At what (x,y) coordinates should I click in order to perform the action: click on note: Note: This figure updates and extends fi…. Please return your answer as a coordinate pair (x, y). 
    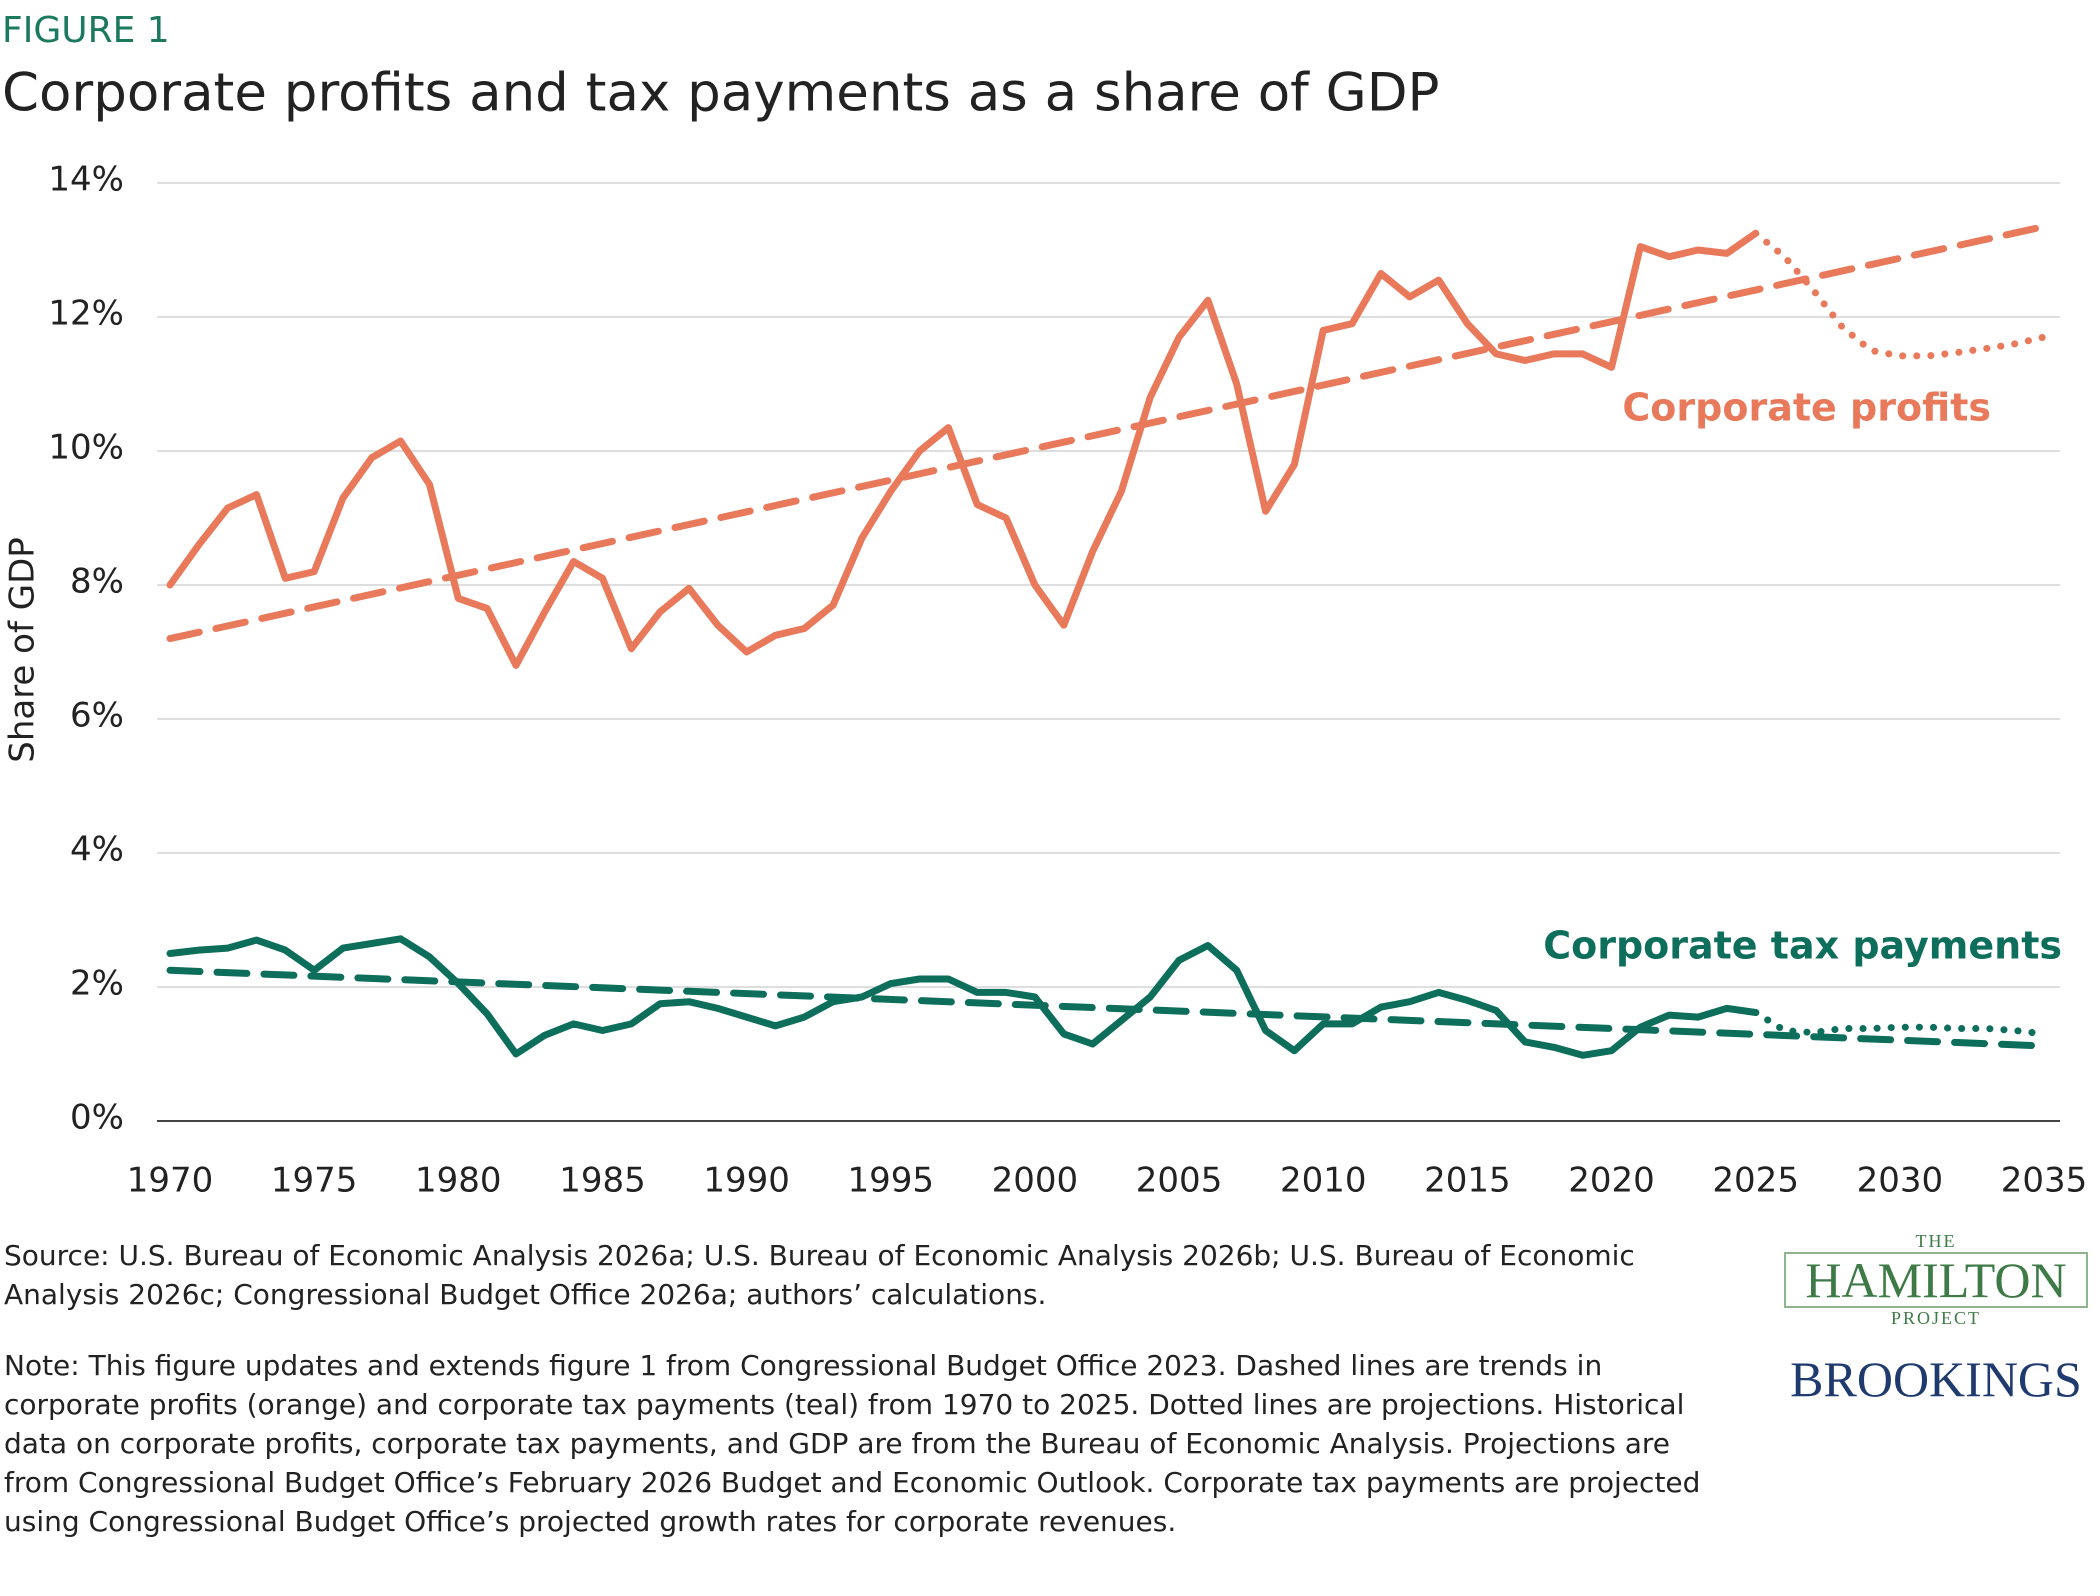
    Looking at the image, I should click on (852, 1443).